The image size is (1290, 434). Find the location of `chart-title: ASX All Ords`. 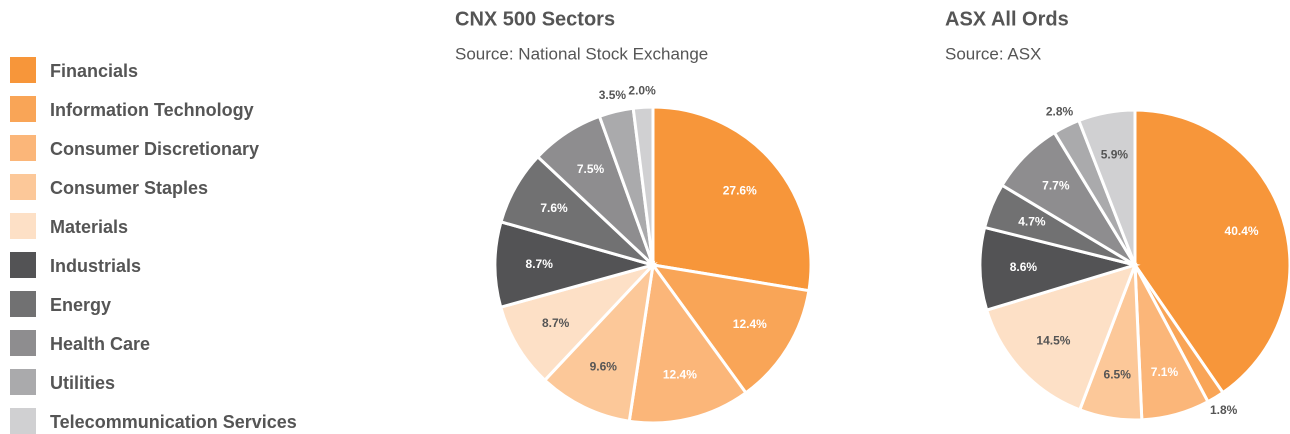

chart-title: ASX All Ords is located at coordinates (1007, 19).